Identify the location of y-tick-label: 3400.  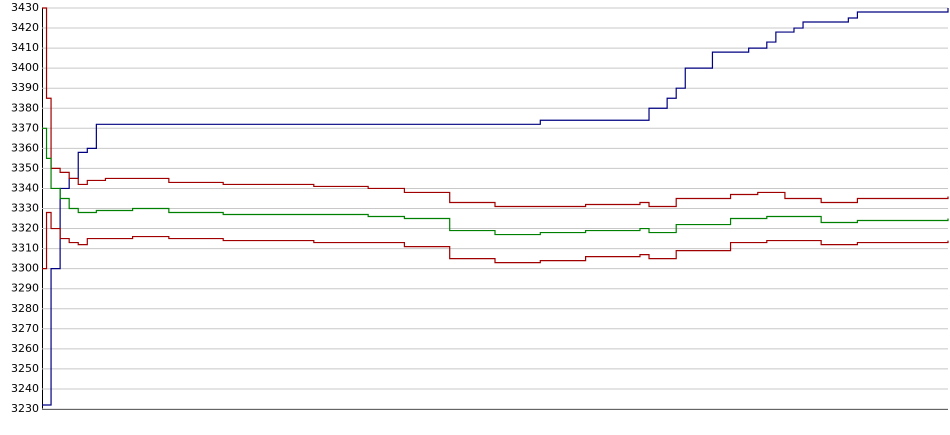
(25, 67).